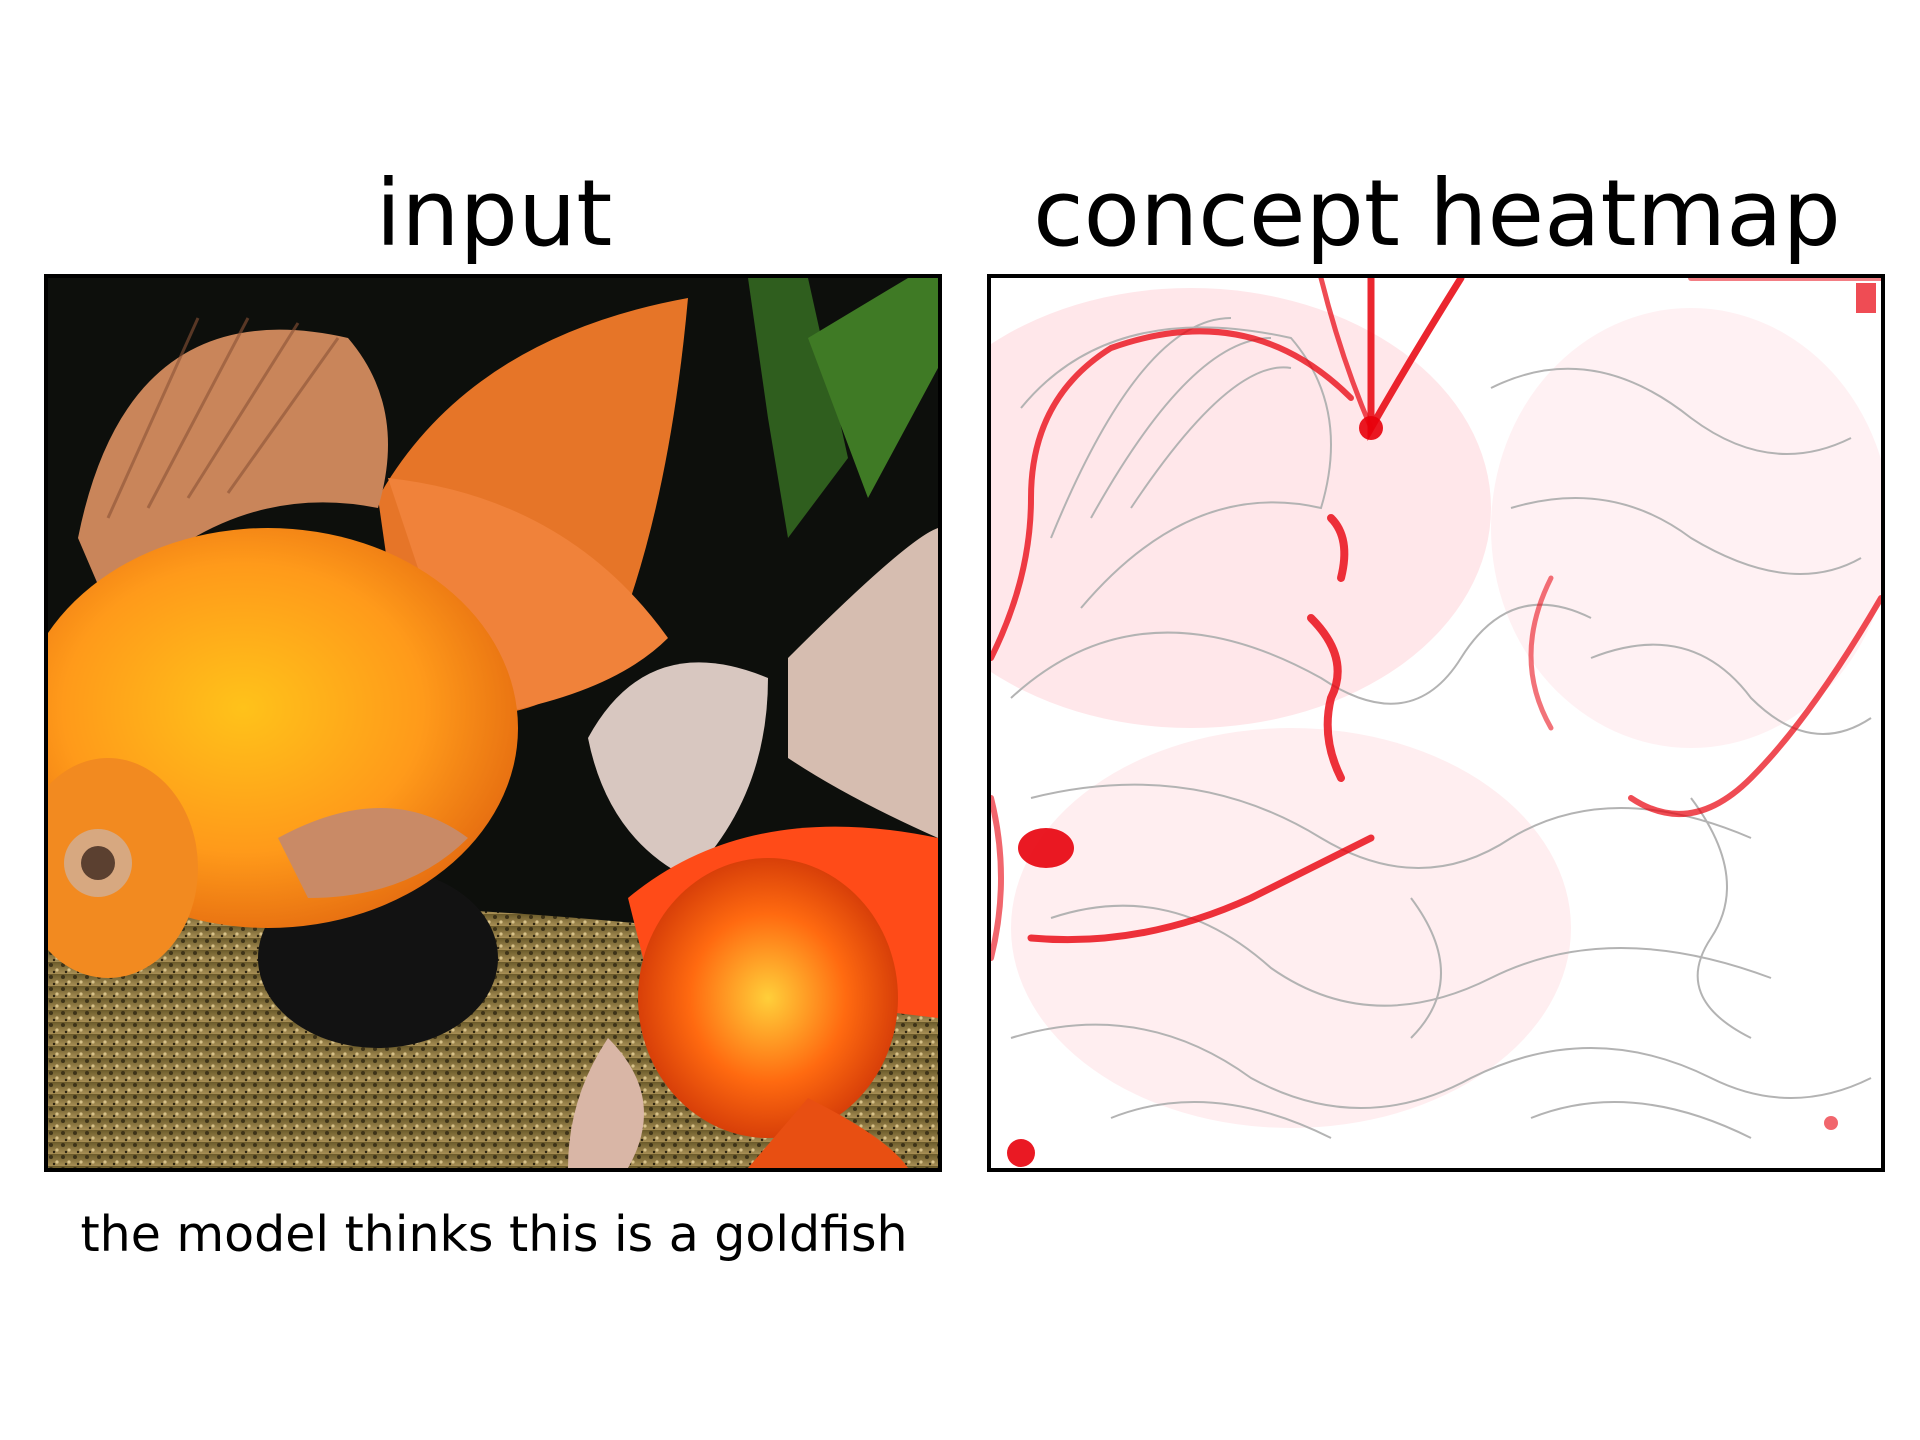 The width and height of the screenshot is (1920, 1440). Describe the element at coordinates (494, 1234) in the screenshot. I see `caption: the model thinks this is a goldfish` at that location.